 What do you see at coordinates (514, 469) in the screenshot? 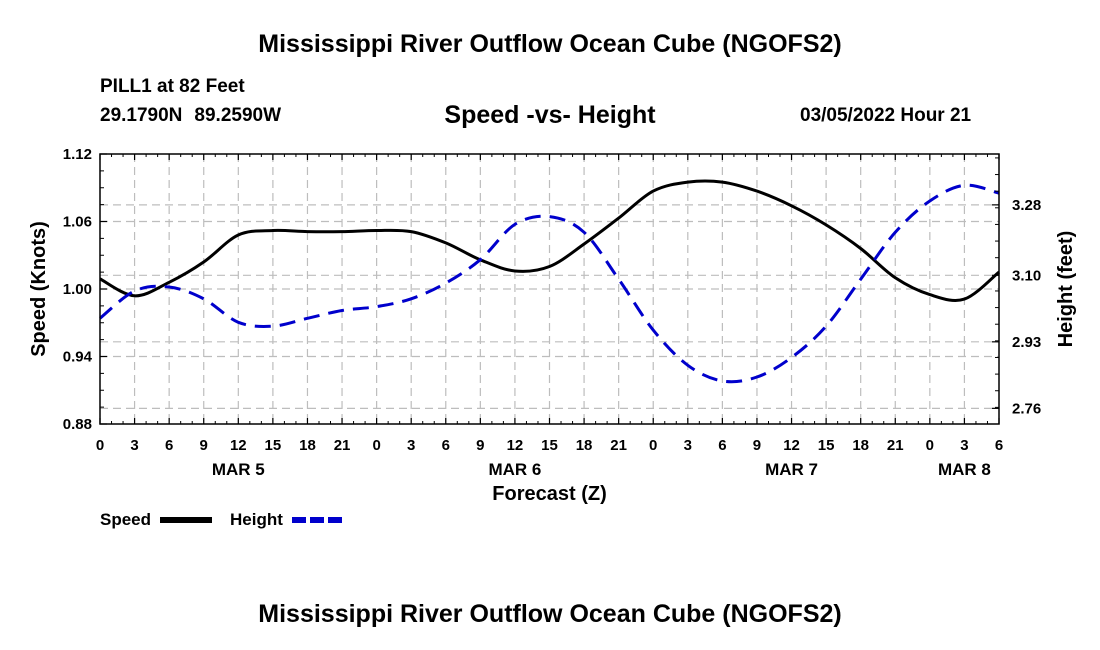
I see `date-label: MAR 6` at bounding box center [514, 469].